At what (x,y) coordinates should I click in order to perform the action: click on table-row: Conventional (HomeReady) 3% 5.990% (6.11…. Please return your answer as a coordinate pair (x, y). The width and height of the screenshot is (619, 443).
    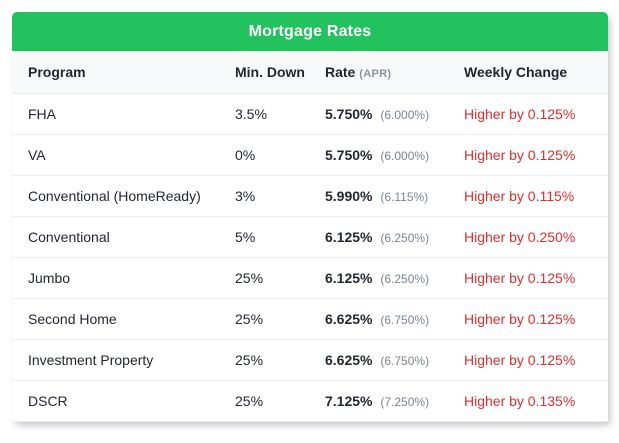
    Looking at the image, I should click on (310, 196).